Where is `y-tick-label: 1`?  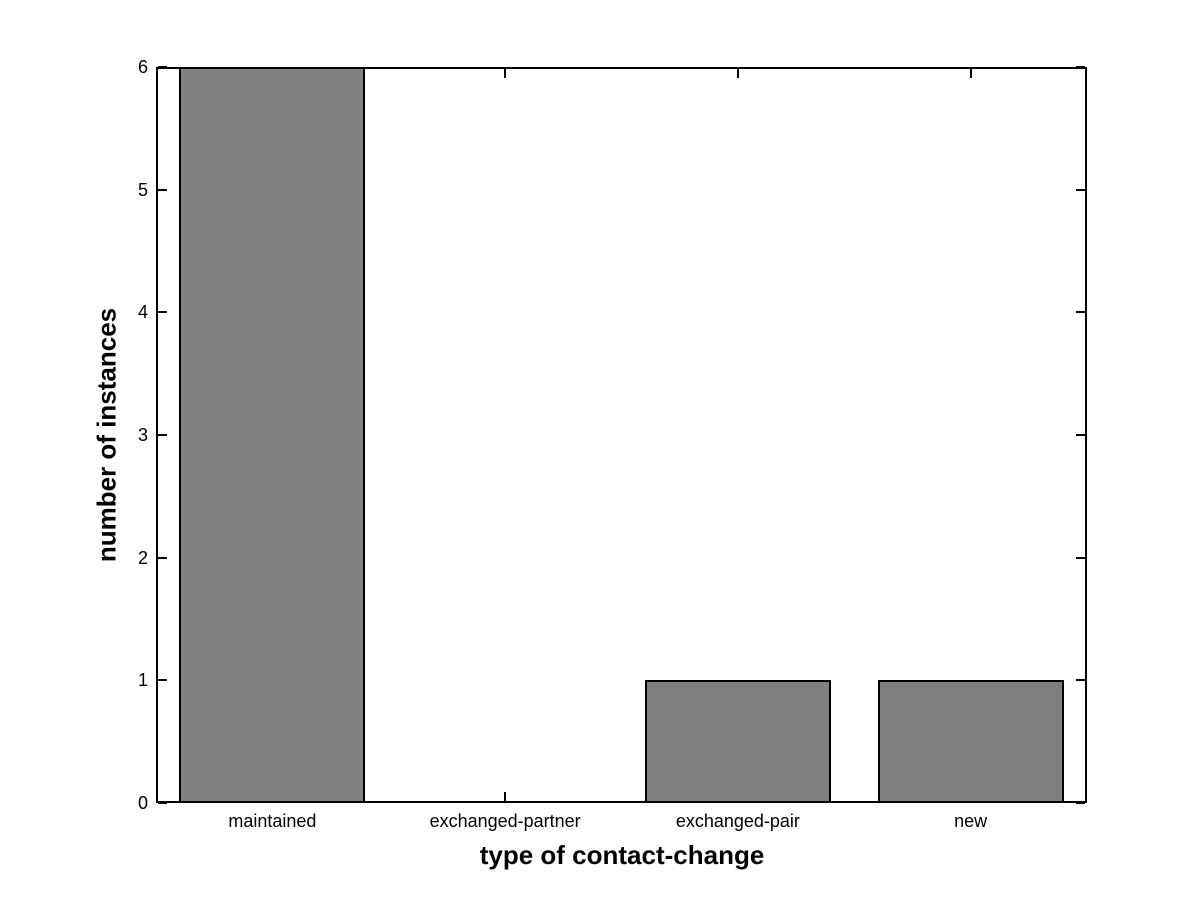
y-tick-label: 1 is located at coordinates (142, 680).